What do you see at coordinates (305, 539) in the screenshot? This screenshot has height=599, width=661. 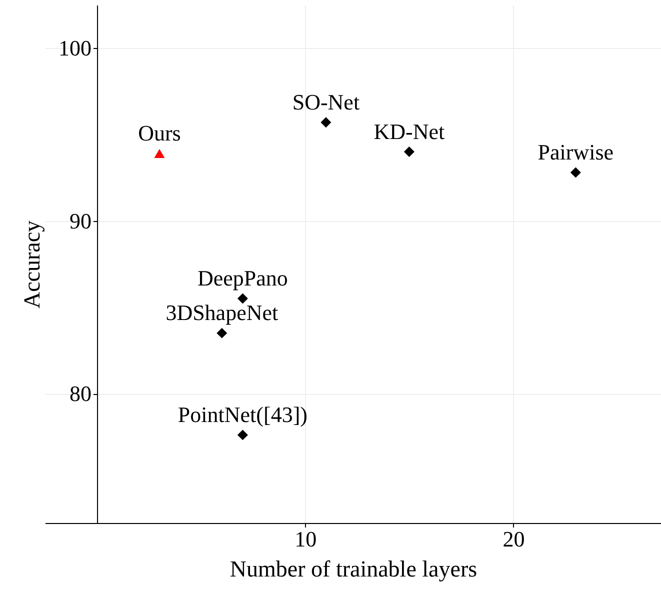 I see `x-tick-label: 10` at bounding box center [305, 539].